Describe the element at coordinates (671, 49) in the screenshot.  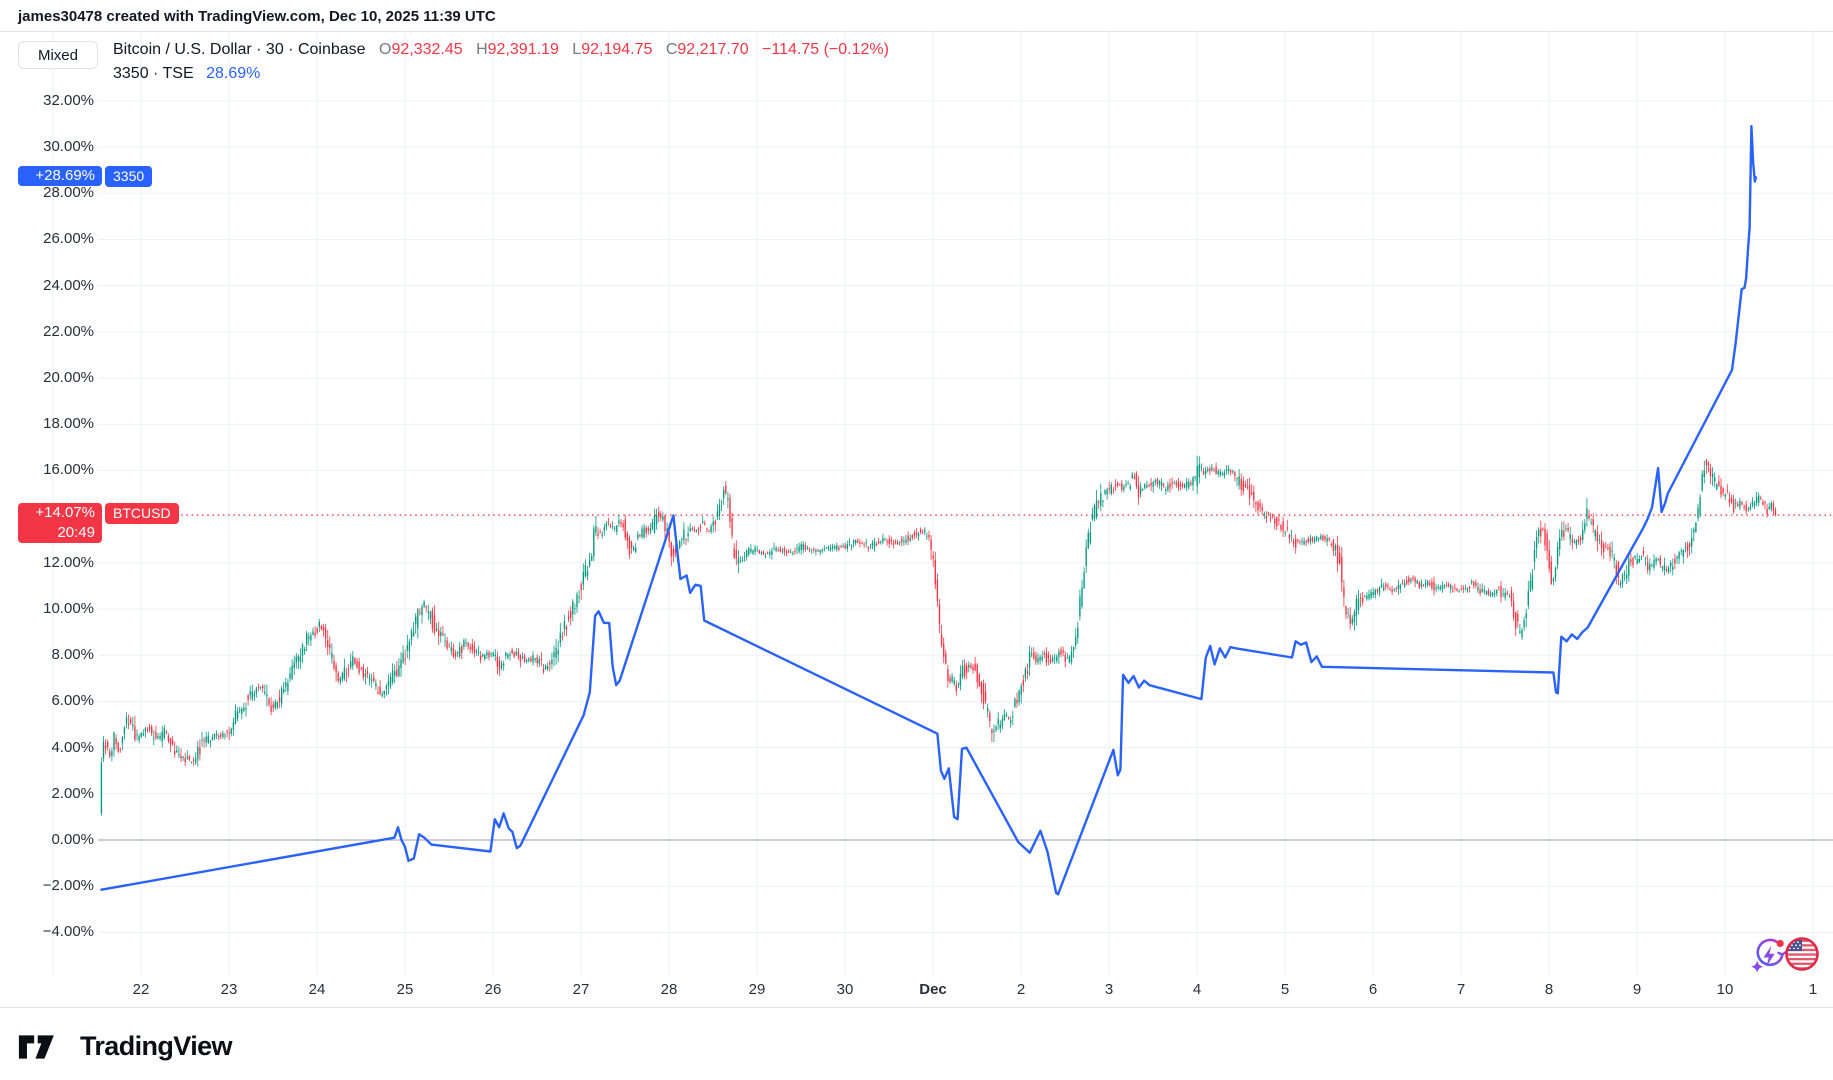
I see `ohlc-close-label: C` at that location.